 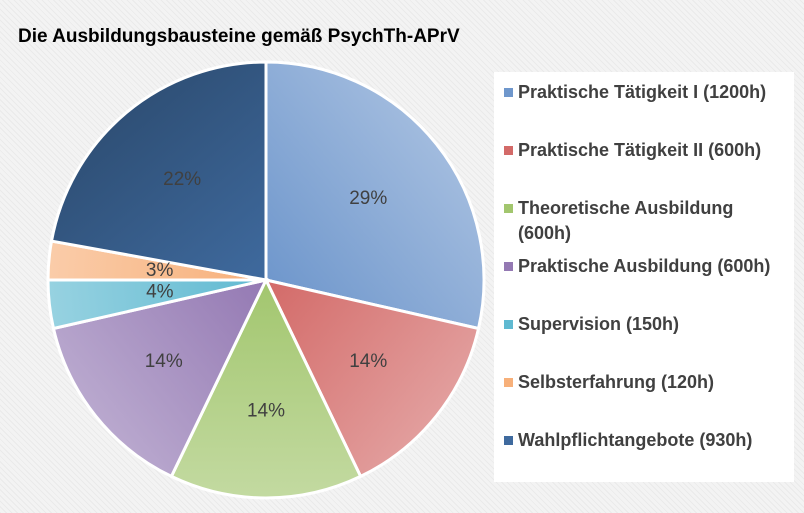 I want to click on legend-item: Theoretische Ausbildung (600h), so click(x=647, y=221).